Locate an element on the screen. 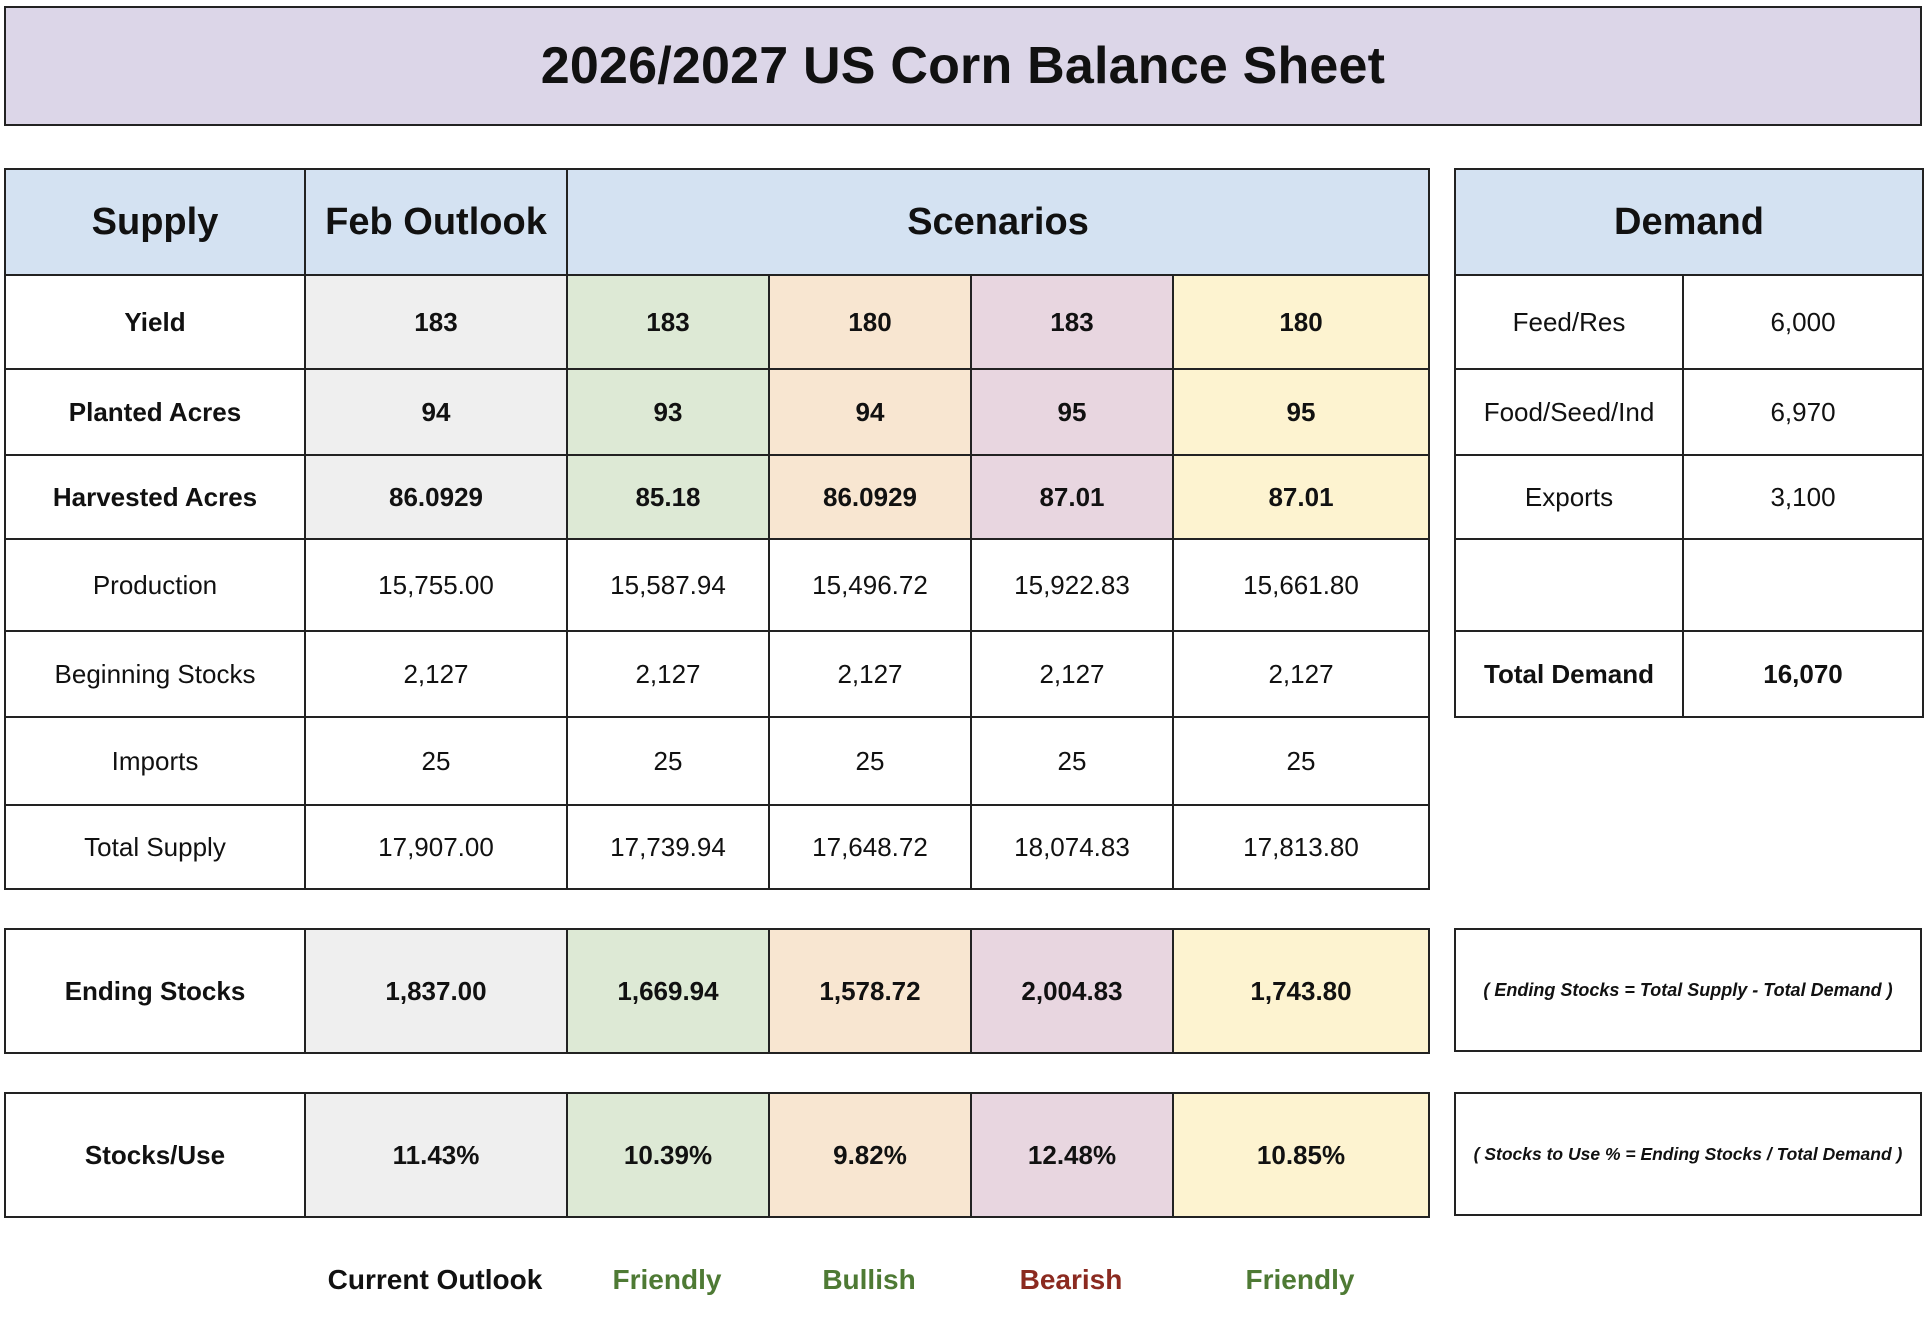 Image resolution: width=1926 pixels, height=1334 pixels. supply-row-label: Beginning Stocks is located at coordinates (155, 674).